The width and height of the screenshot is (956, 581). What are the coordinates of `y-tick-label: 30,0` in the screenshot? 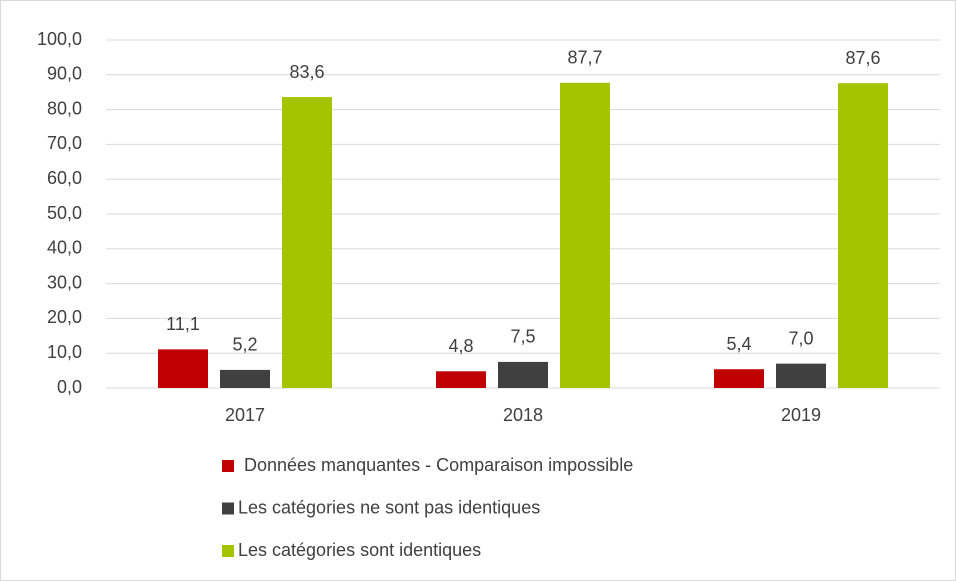 It's located at (64, 282).